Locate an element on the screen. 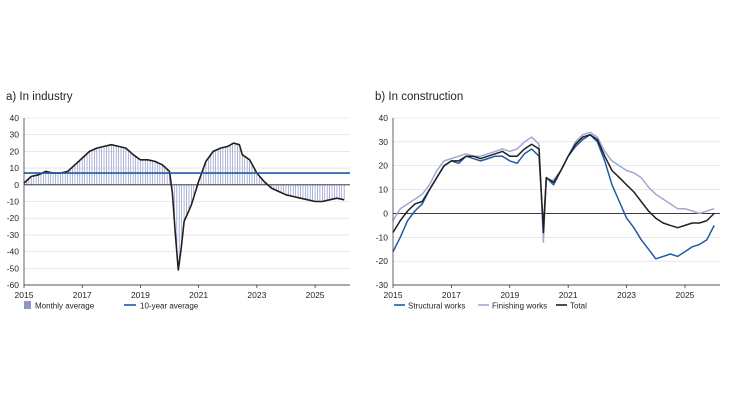 This screenshot has height=410, width=730. y-ticks-construction: 40 30 20 10 0 -10 -20 -30 is located at coordinates (382, 201).